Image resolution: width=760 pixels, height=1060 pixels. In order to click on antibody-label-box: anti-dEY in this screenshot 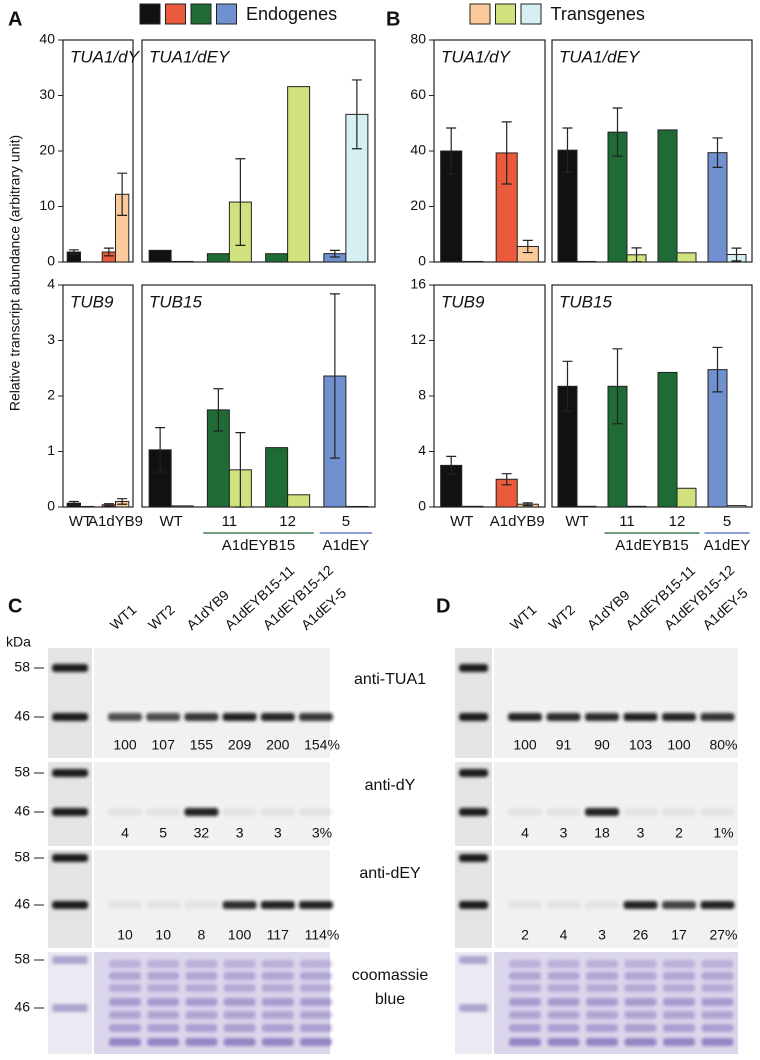, I will do `click(390, 873)`.